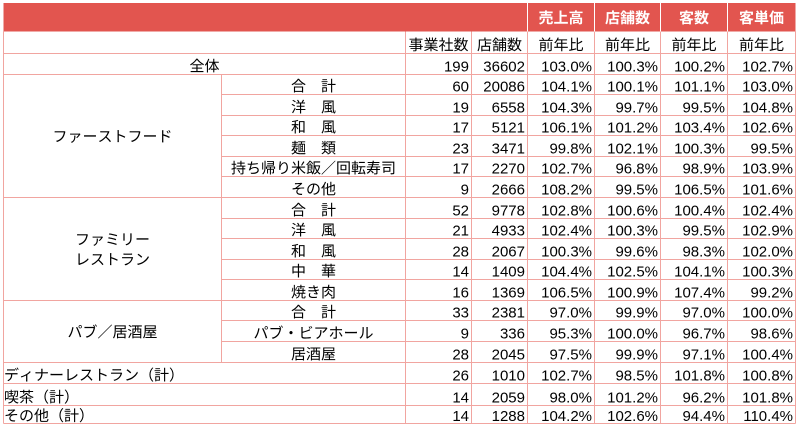 The image size is (803, 429). I want to click on svg-text: 52, so click(460, 210).